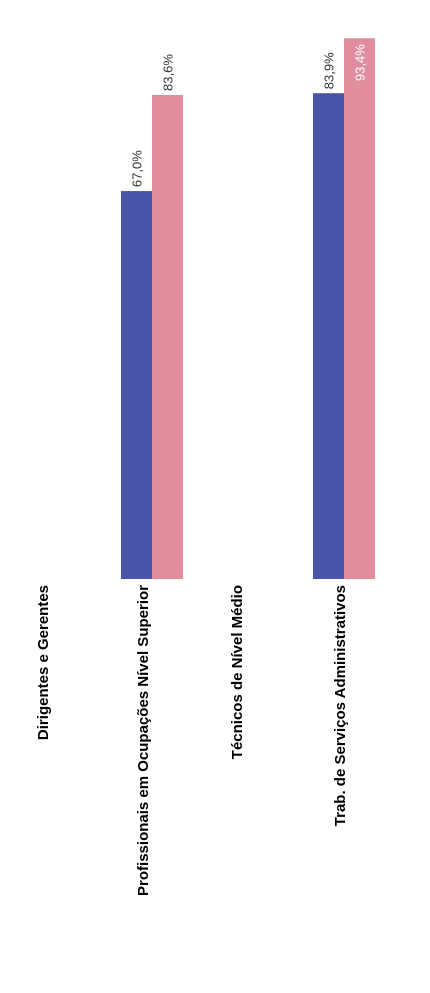  Describe the element at coordinates (249, 115) in the screenshot. I see `data-labels: 67,0% 83,6% 83,9% 93,4%` at that location.